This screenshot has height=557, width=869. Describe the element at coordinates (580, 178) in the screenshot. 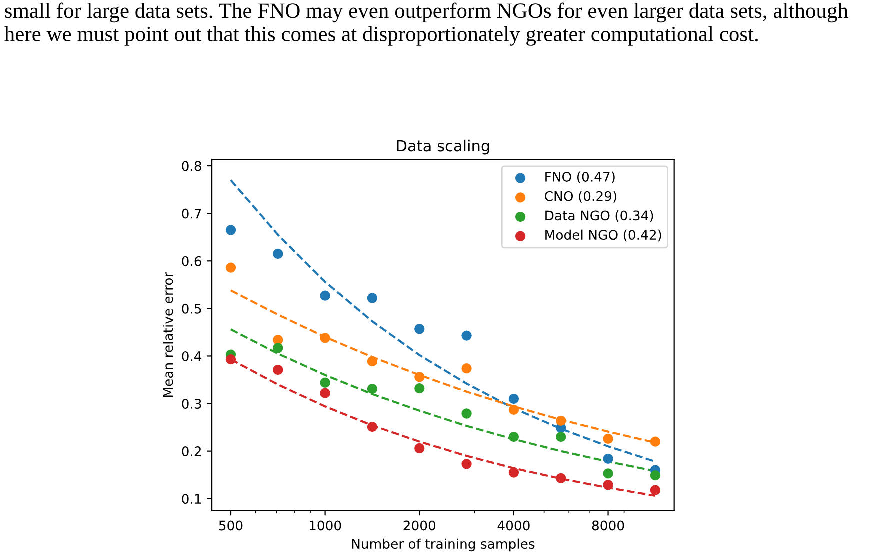

I see `legend-label: FNO (0.47)` at that location.